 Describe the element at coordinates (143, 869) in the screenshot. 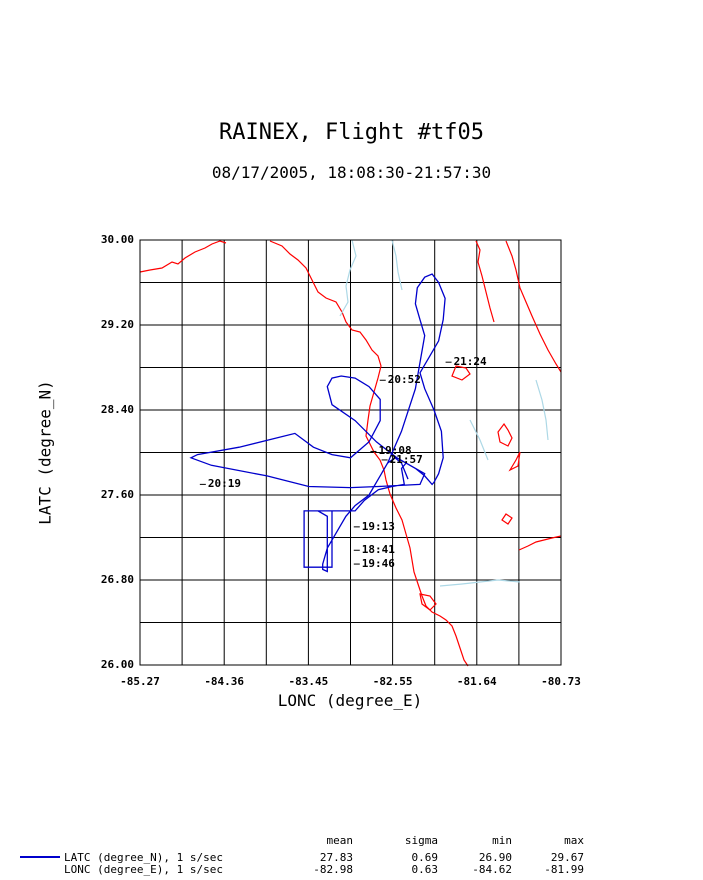

I see `stats-row-name: LONC (degree_E), 1 s/sec` at that location.